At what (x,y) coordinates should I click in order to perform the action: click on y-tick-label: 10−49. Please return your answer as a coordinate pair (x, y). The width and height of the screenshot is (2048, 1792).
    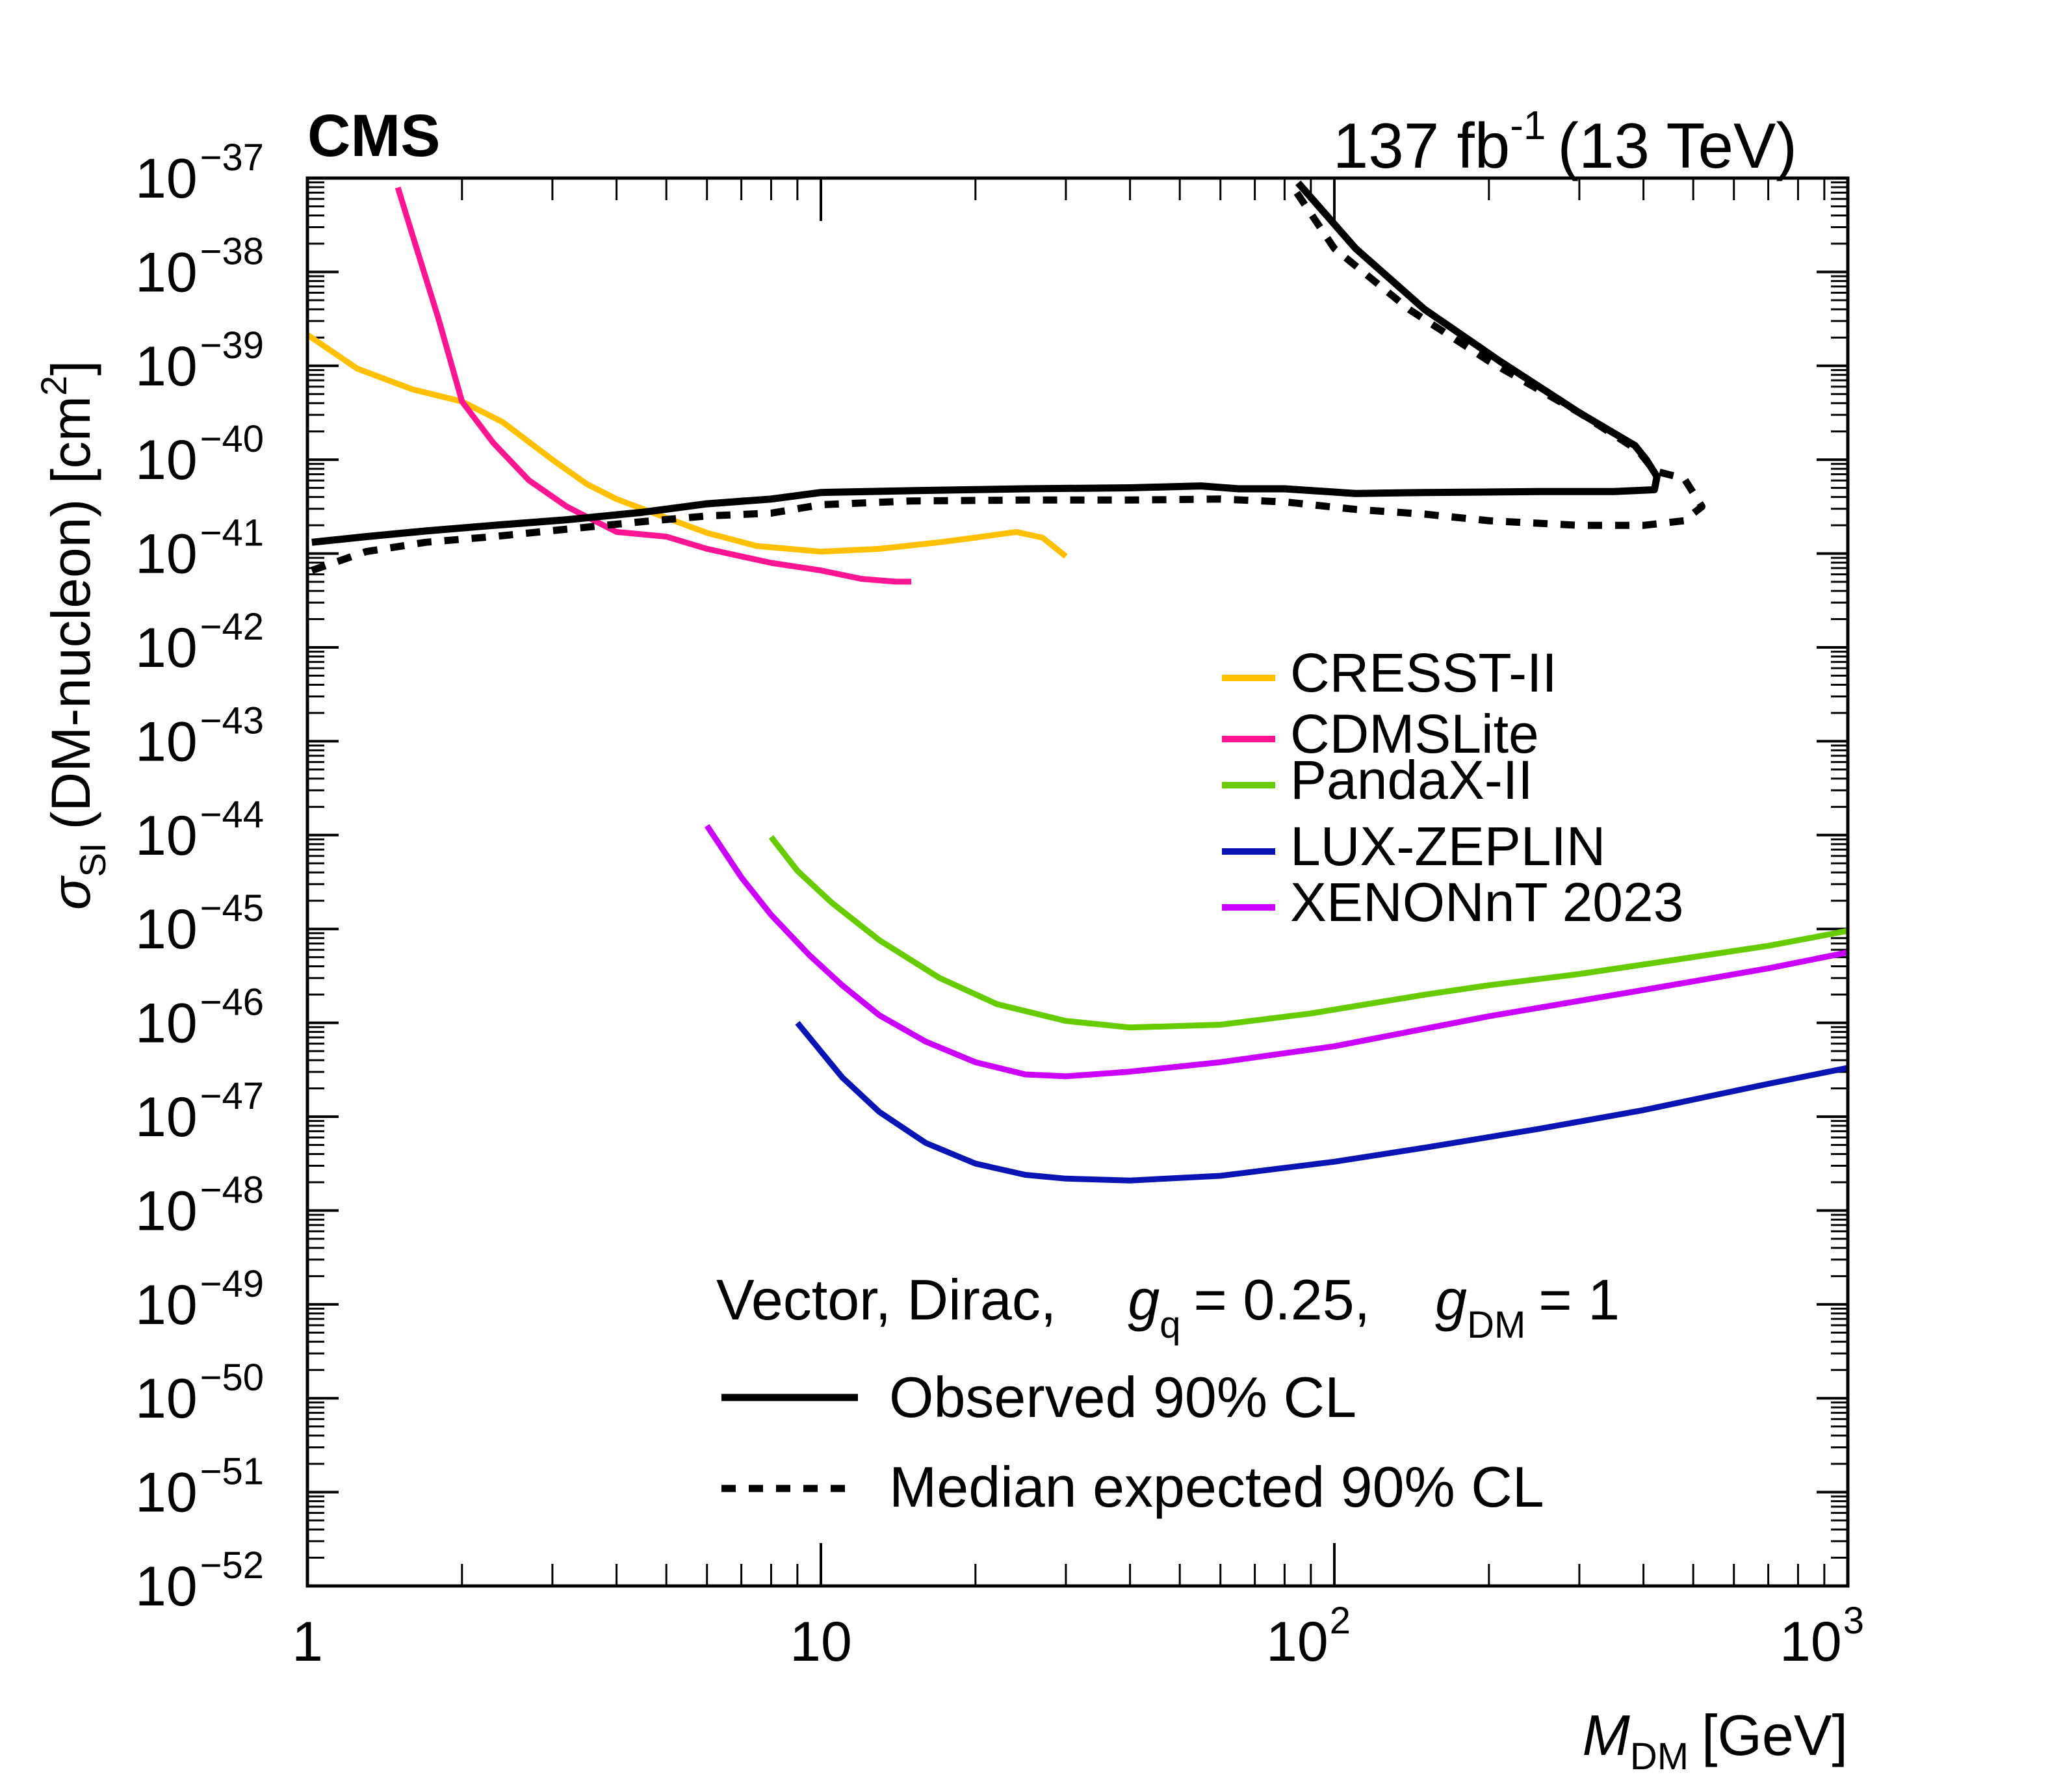
    Looking at the image, I should click on (199, 1299).